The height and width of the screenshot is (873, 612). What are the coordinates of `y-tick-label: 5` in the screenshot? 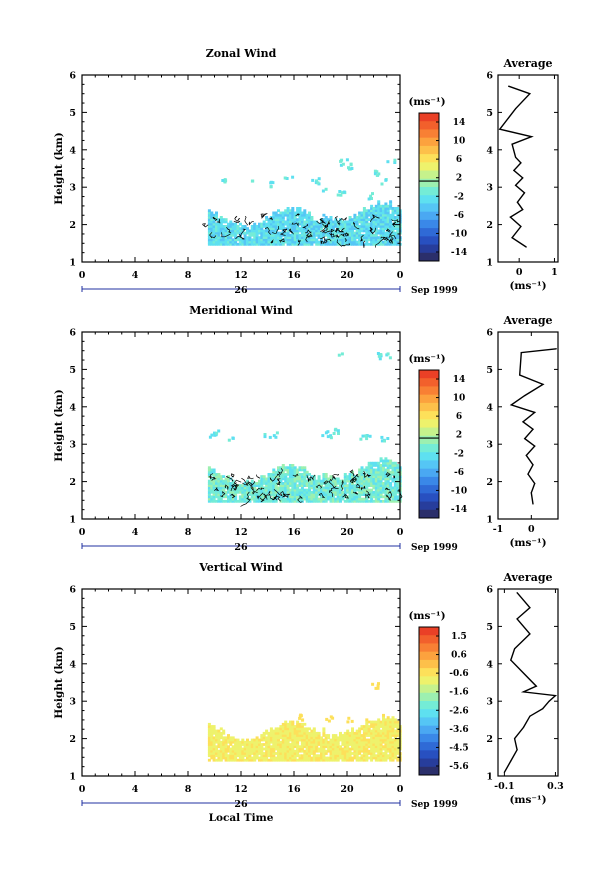 It's located at (72, 627).